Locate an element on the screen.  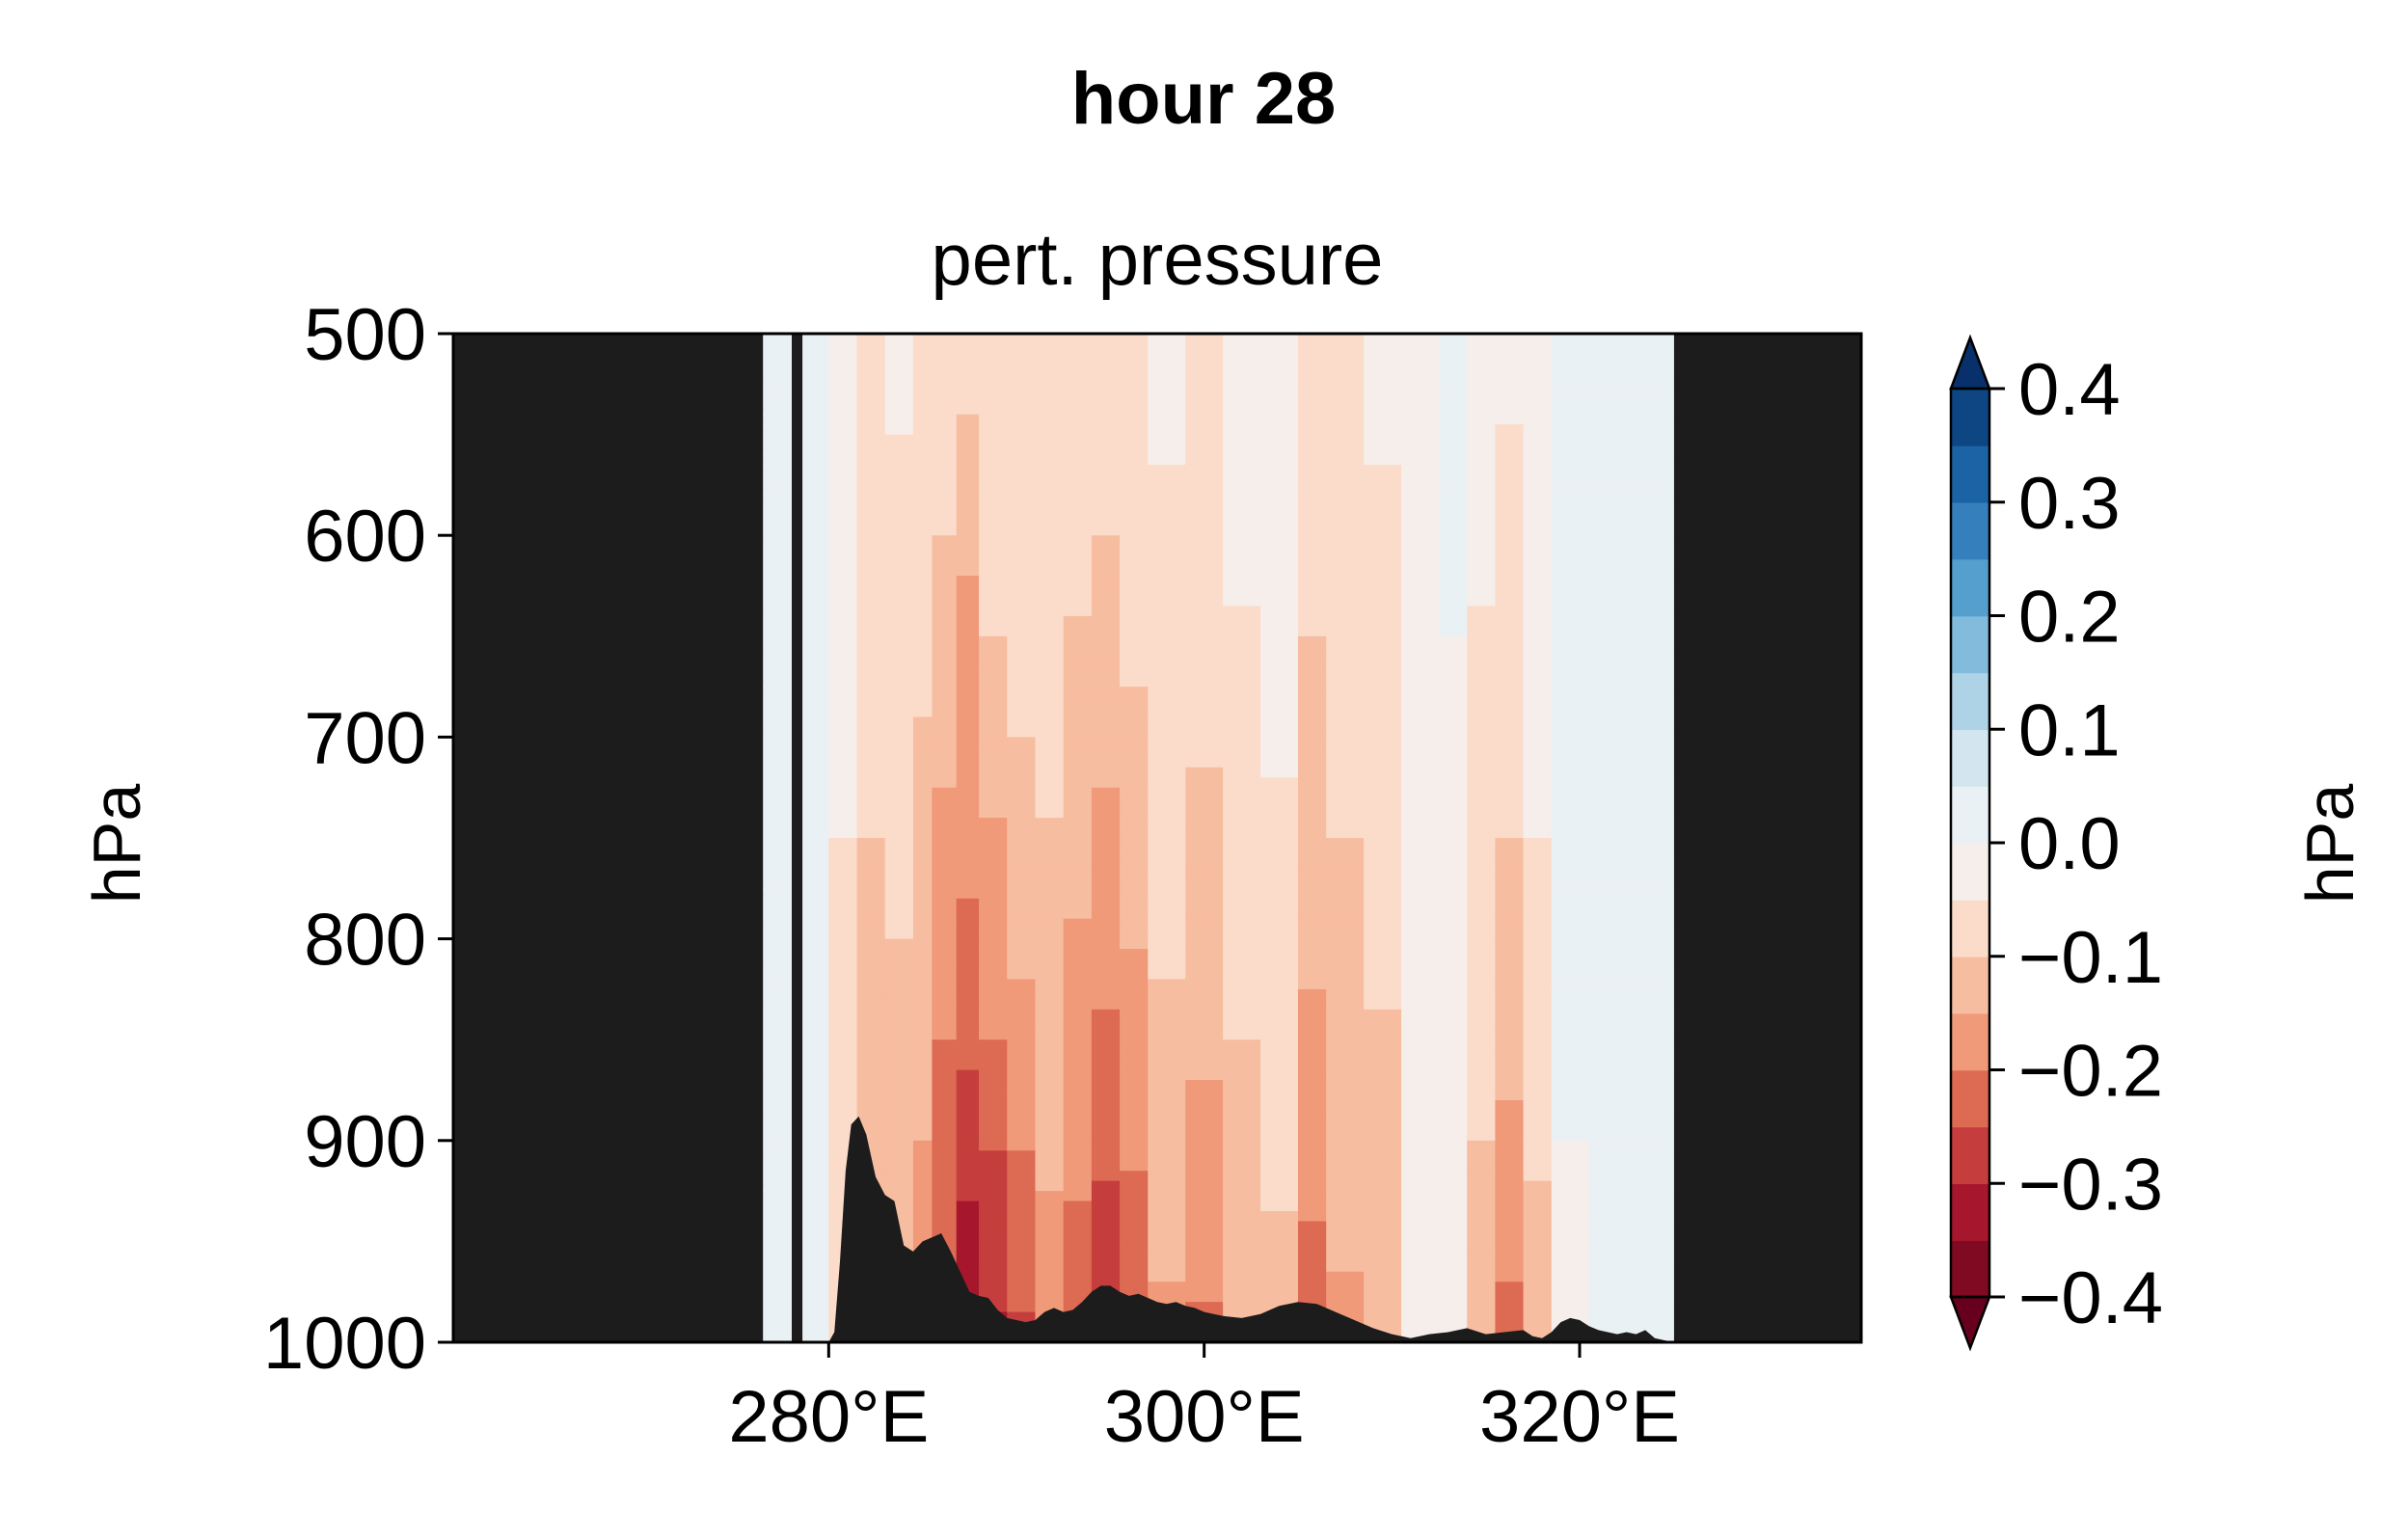
colorbar-segment is located at coordinates (1970, 872).